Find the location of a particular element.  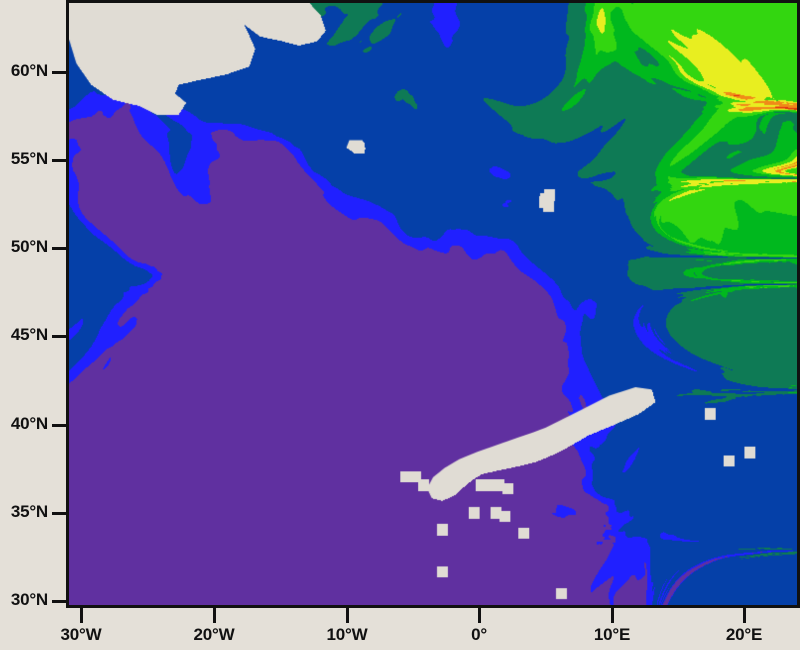

y-tick-label: 30°N is located at coordinates (29, 599).